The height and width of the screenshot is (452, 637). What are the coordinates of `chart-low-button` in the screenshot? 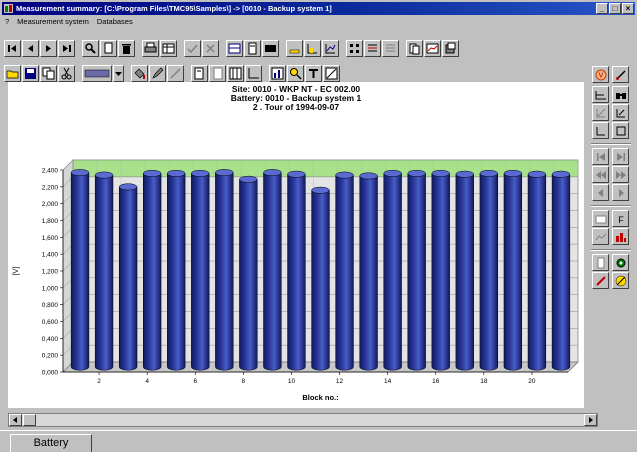 It's located at (294, 48).